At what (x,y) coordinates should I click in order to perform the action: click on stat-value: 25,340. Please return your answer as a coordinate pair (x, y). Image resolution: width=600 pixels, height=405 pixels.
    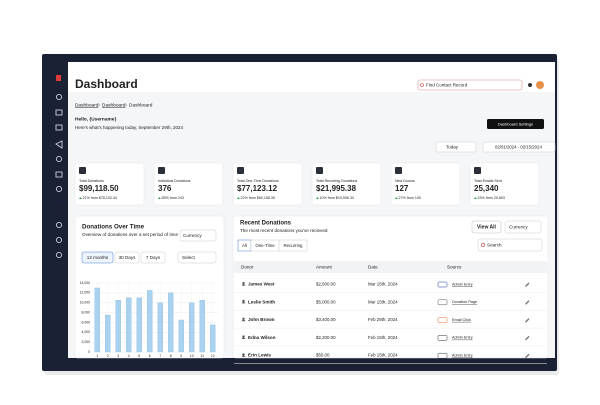
    Looking at the image, I should click on (486, 188).